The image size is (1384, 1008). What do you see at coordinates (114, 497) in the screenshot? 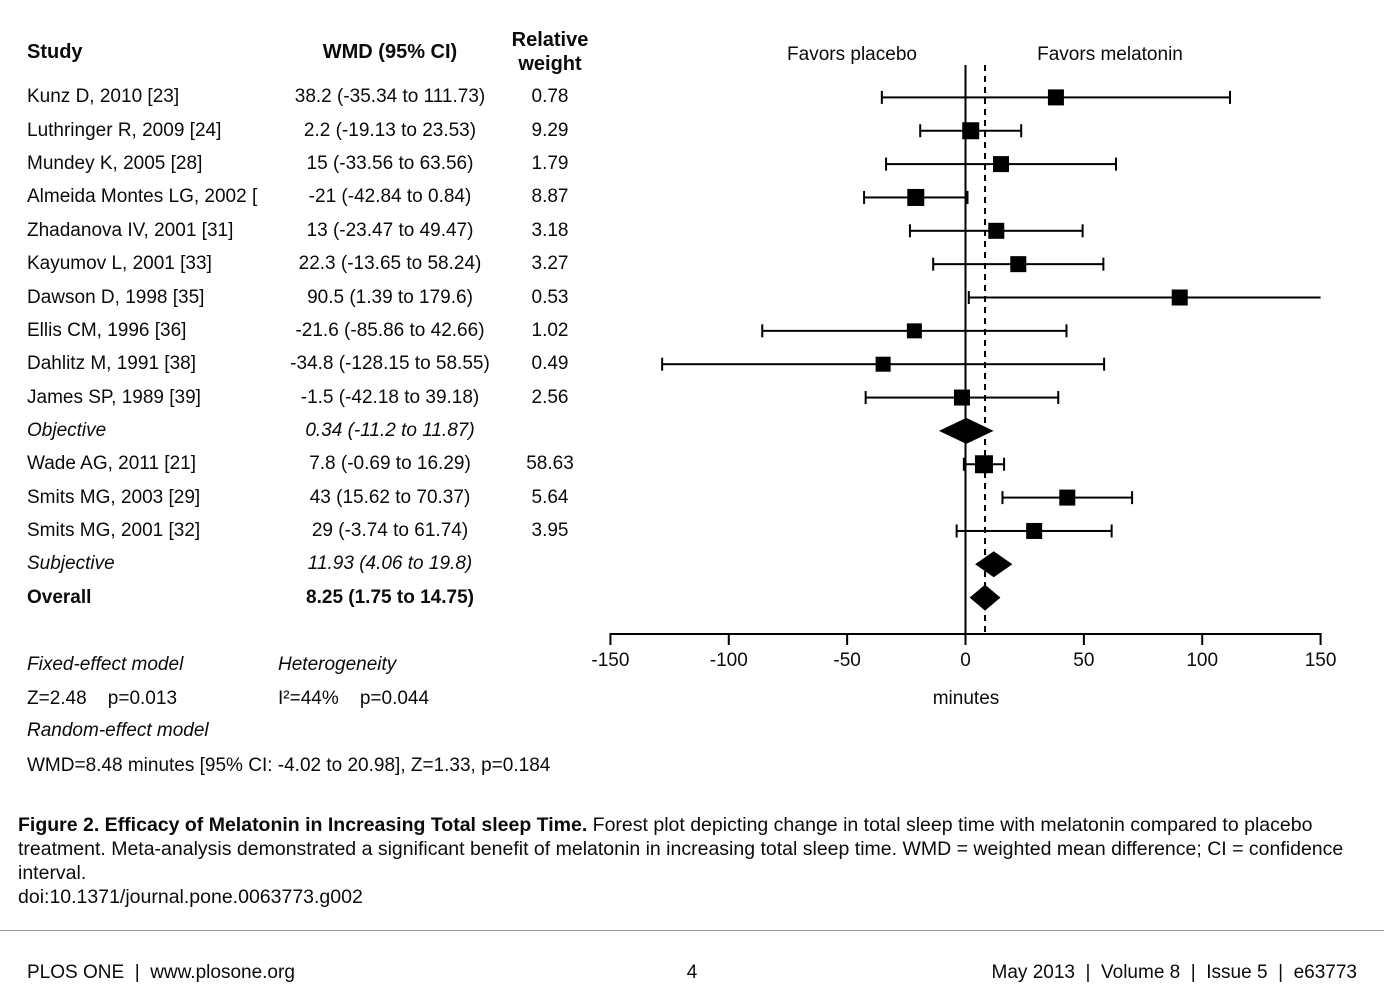
I see `study-label: Smits MG, 2003 [29]` at bounding box center [114, 497].